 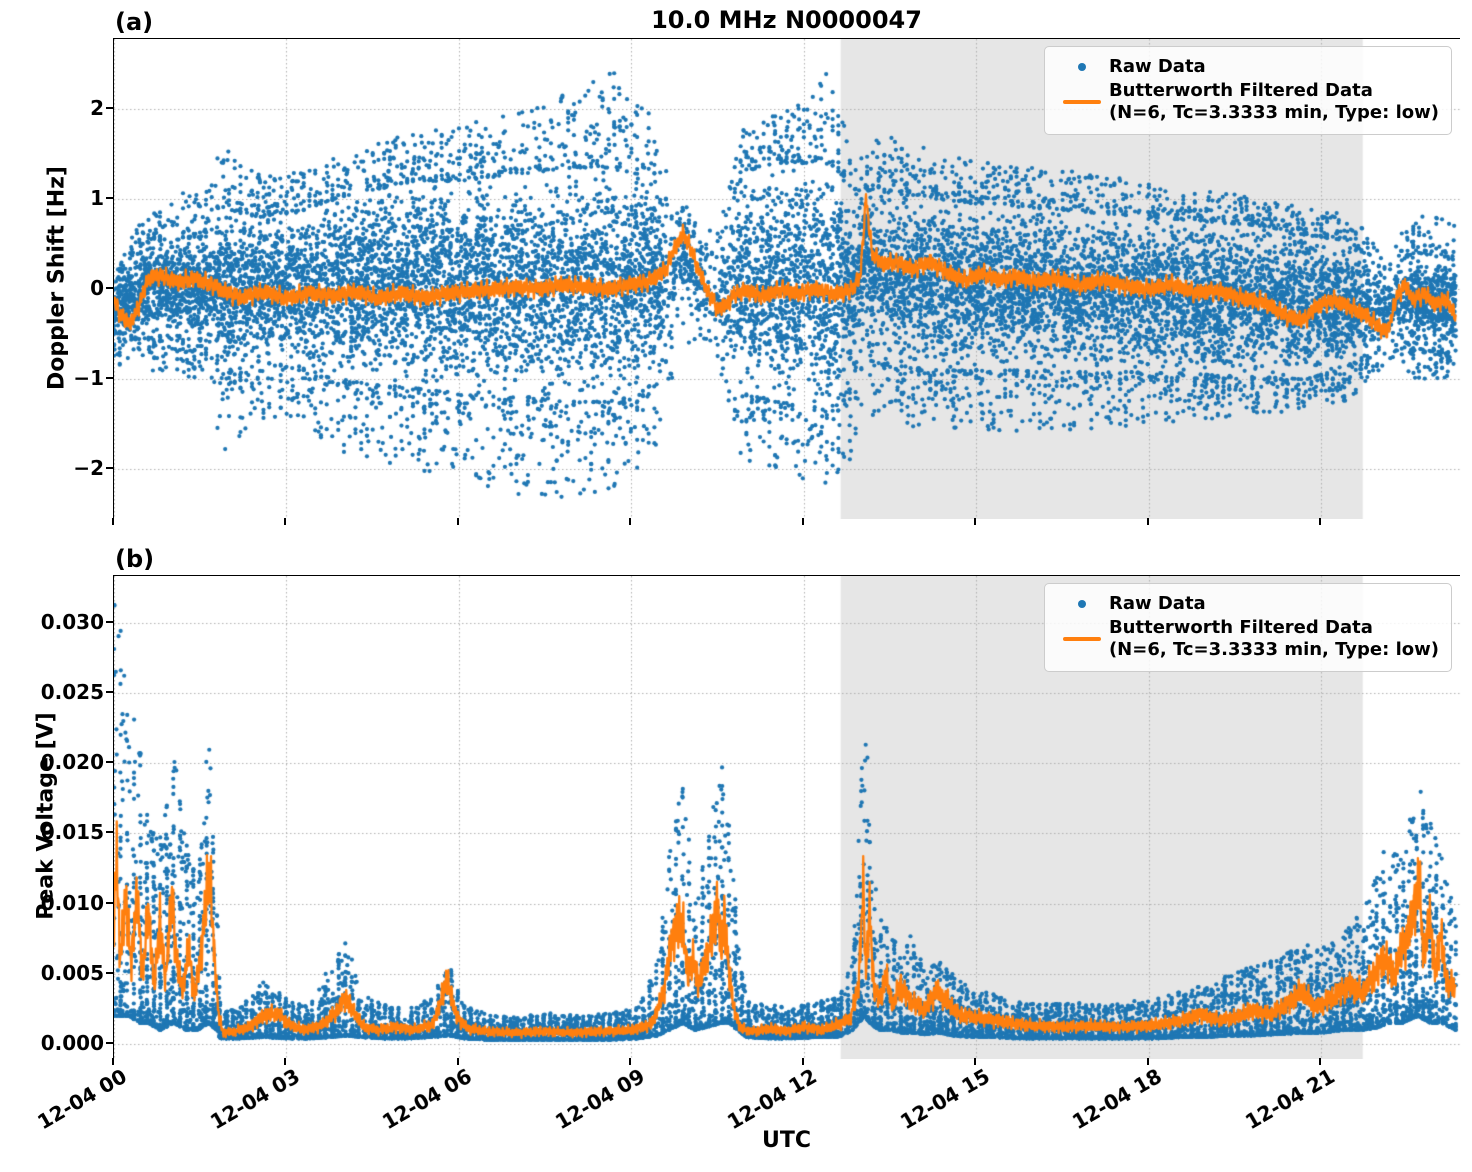 What do you see at coordinates (1117, 1099) in the screenshot?
I see `x-tick-label: 12-04 18` at bounding box center [1117, 1099].